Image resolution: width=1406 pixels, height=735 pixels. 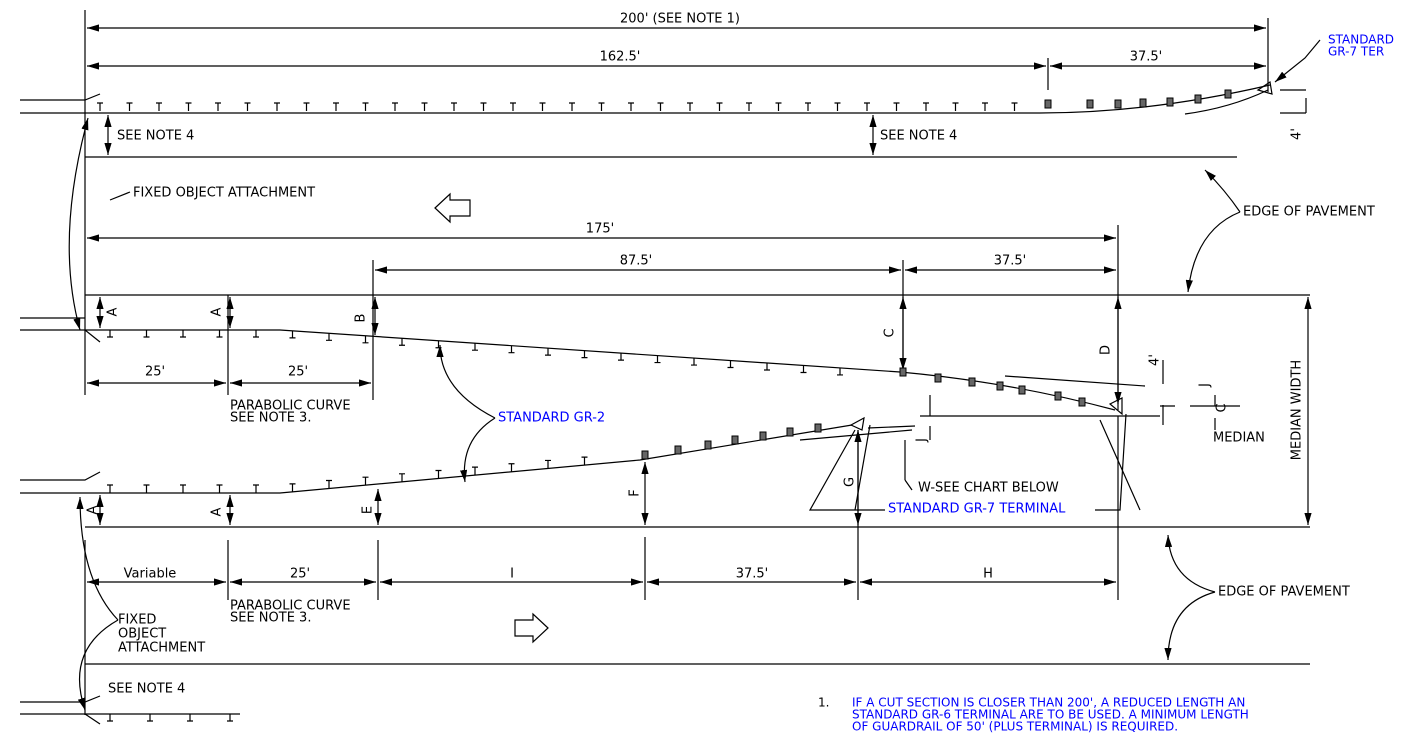 What do you see at coordinates (1297, 410) in the screenshot?
I see `label: MEDIAN WIDTH` at bounding box center [1297, 410].